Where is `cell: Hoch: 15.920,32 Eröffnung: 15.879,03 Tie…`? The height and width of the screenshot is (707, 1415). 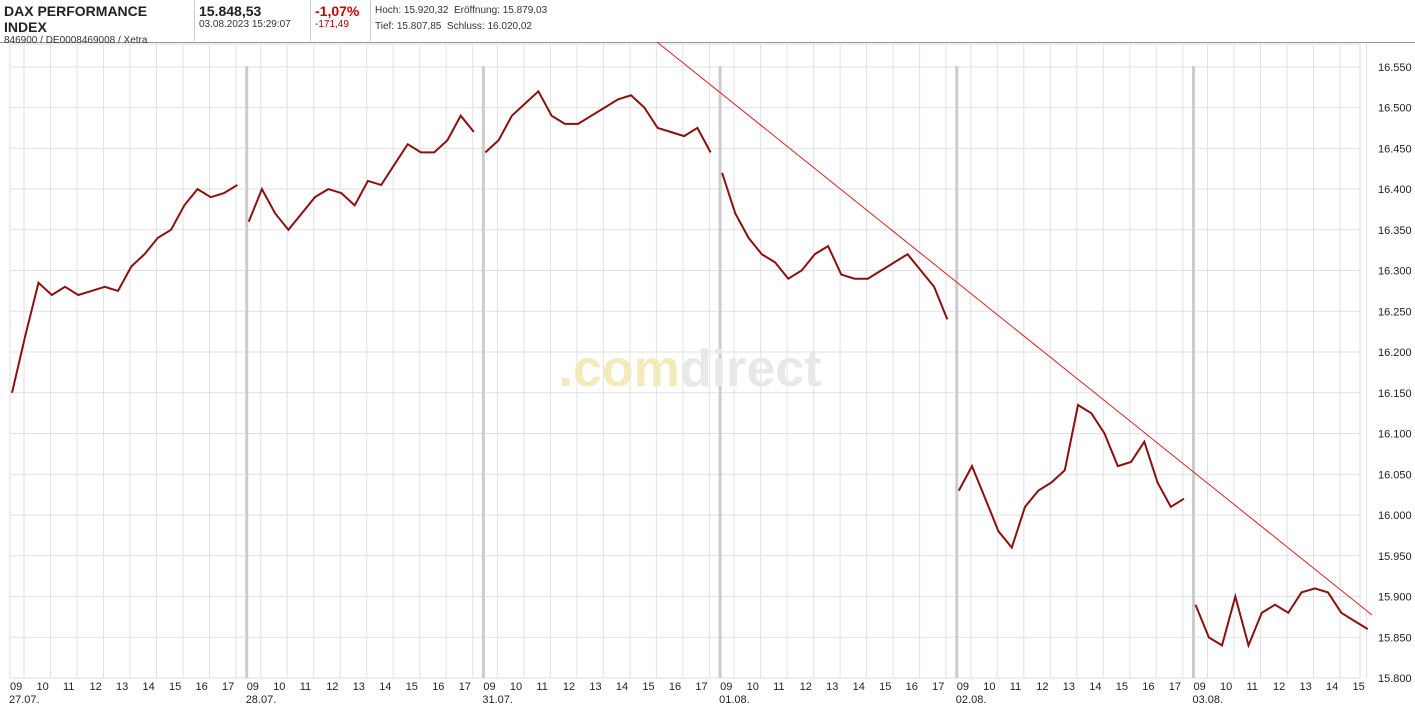
cell: Hoch: 15.920,32 Eröffnung: 15.879,03 Tie… is located at coordinates (471, 20).